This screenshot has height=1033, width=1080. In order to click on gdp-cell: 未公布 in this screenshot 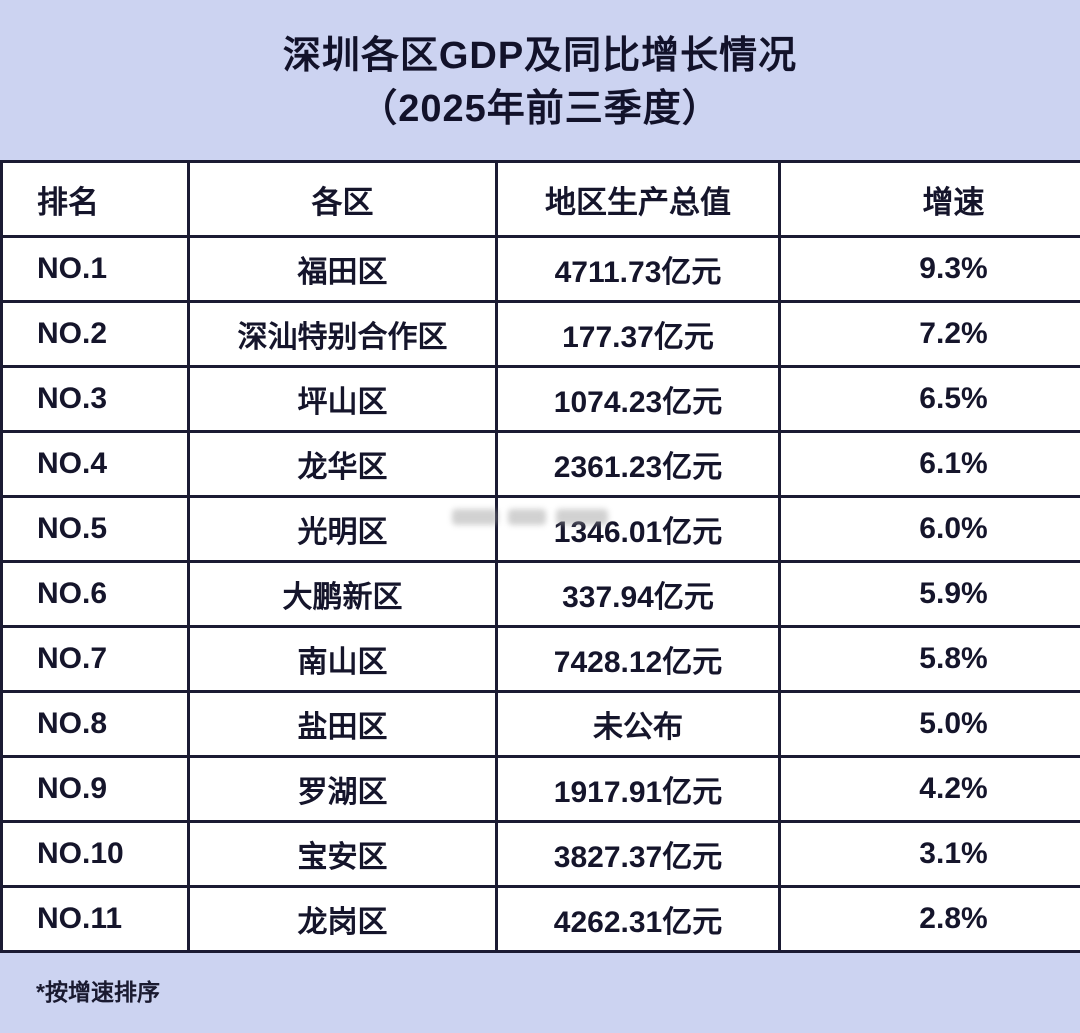, I will do `click(638, 724)`.